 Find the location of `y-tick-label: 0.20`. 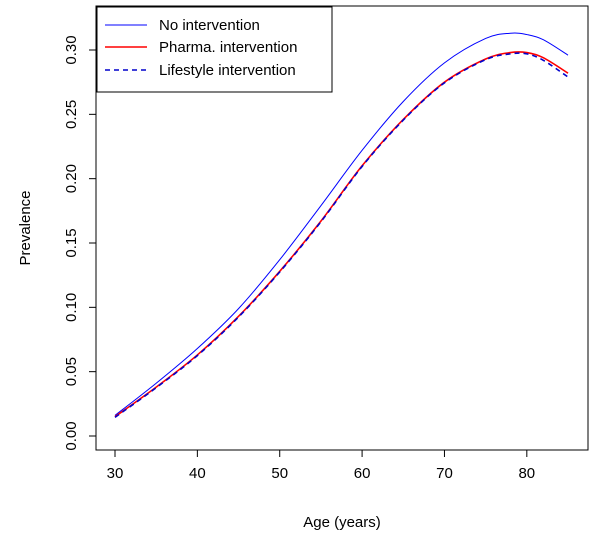

y-tick-label: 0.20 is located at coordinates (71, 178).